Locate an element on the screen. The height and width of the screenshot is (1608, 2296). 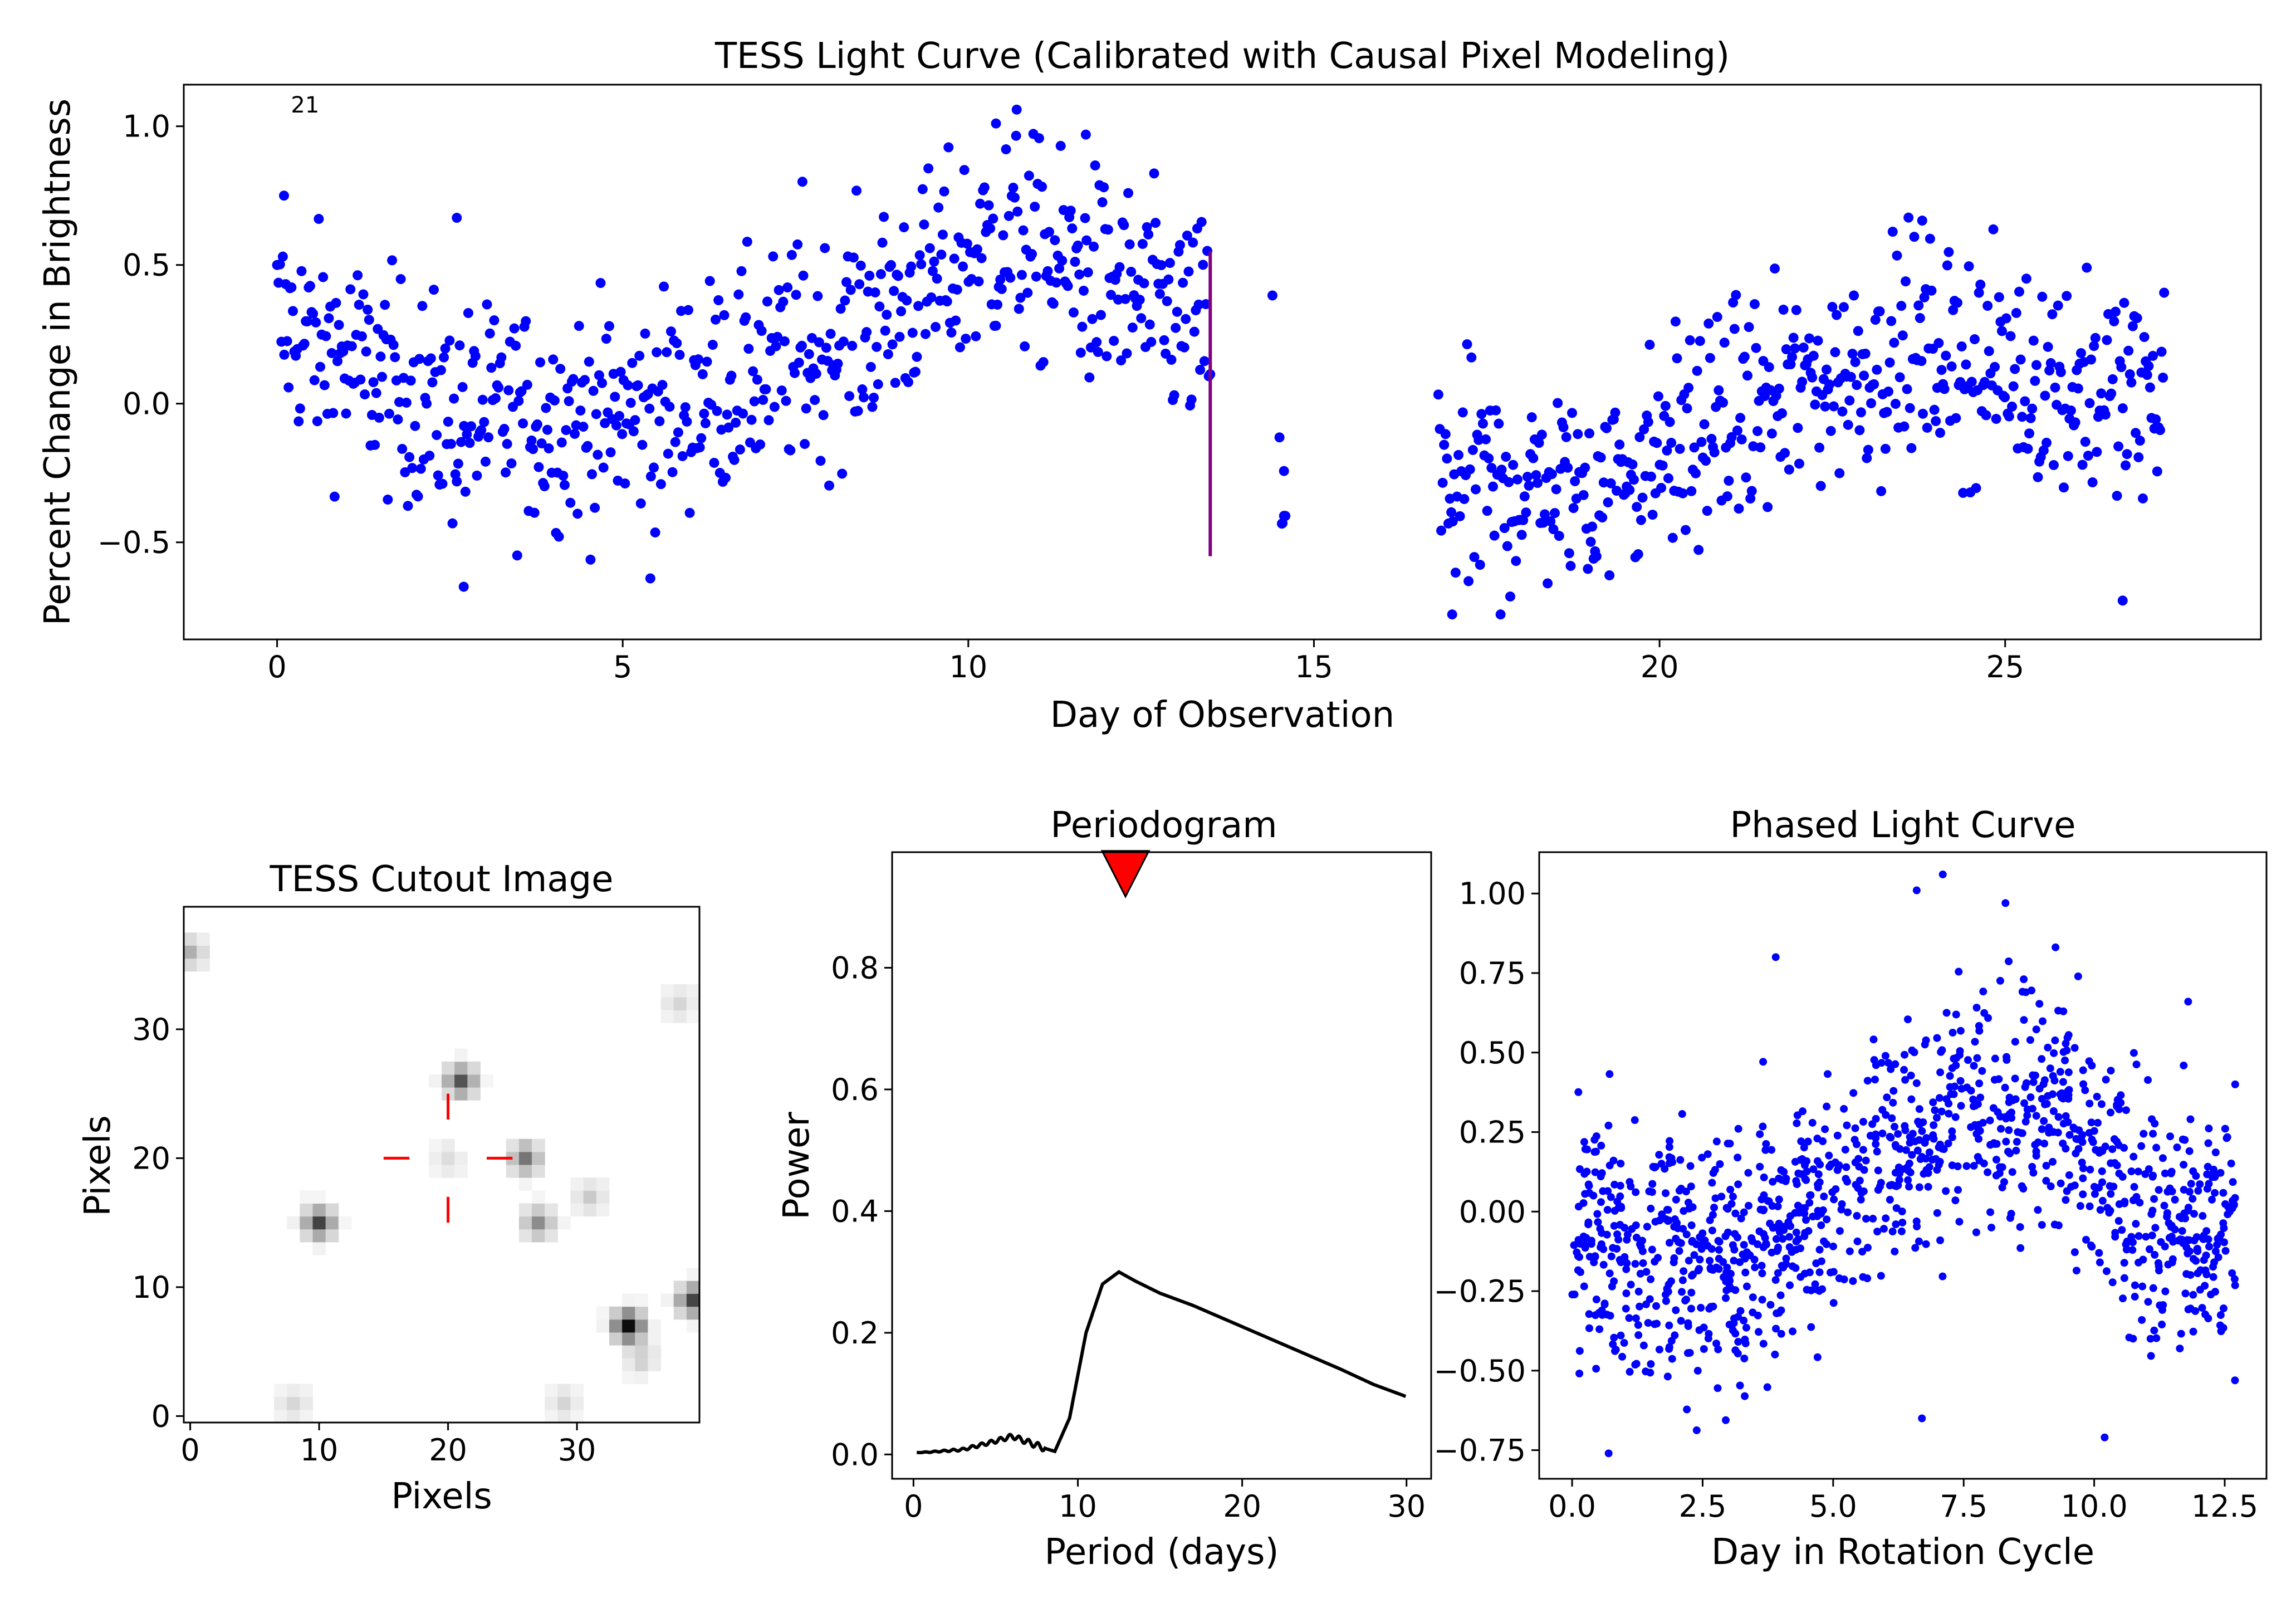
cutout-crosshair is located at coordinates (448, 1158).